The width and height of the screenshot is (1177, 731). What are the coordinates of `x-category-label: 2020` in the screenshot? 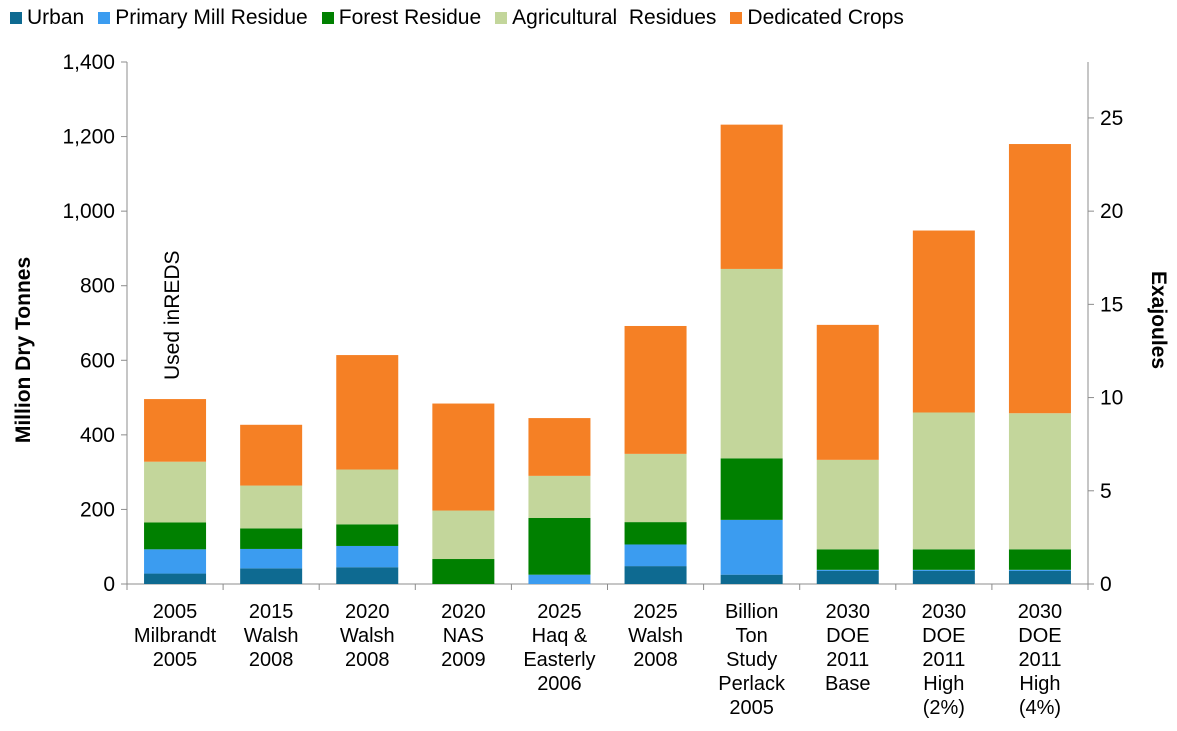 It's located at (463, 612).